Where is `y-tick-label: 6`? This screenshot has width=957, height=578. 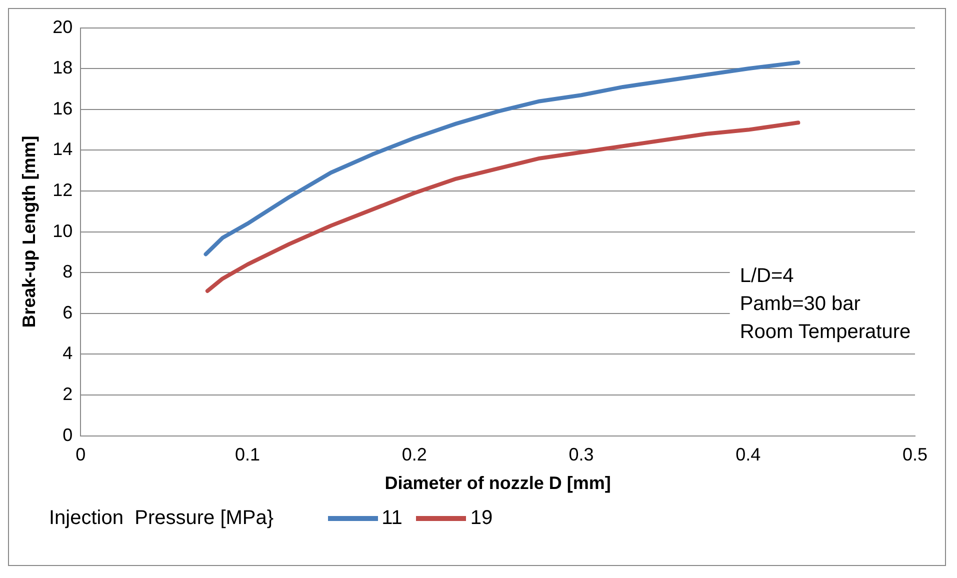
y-tick-label: 6 is located at coordinates (67, 312).